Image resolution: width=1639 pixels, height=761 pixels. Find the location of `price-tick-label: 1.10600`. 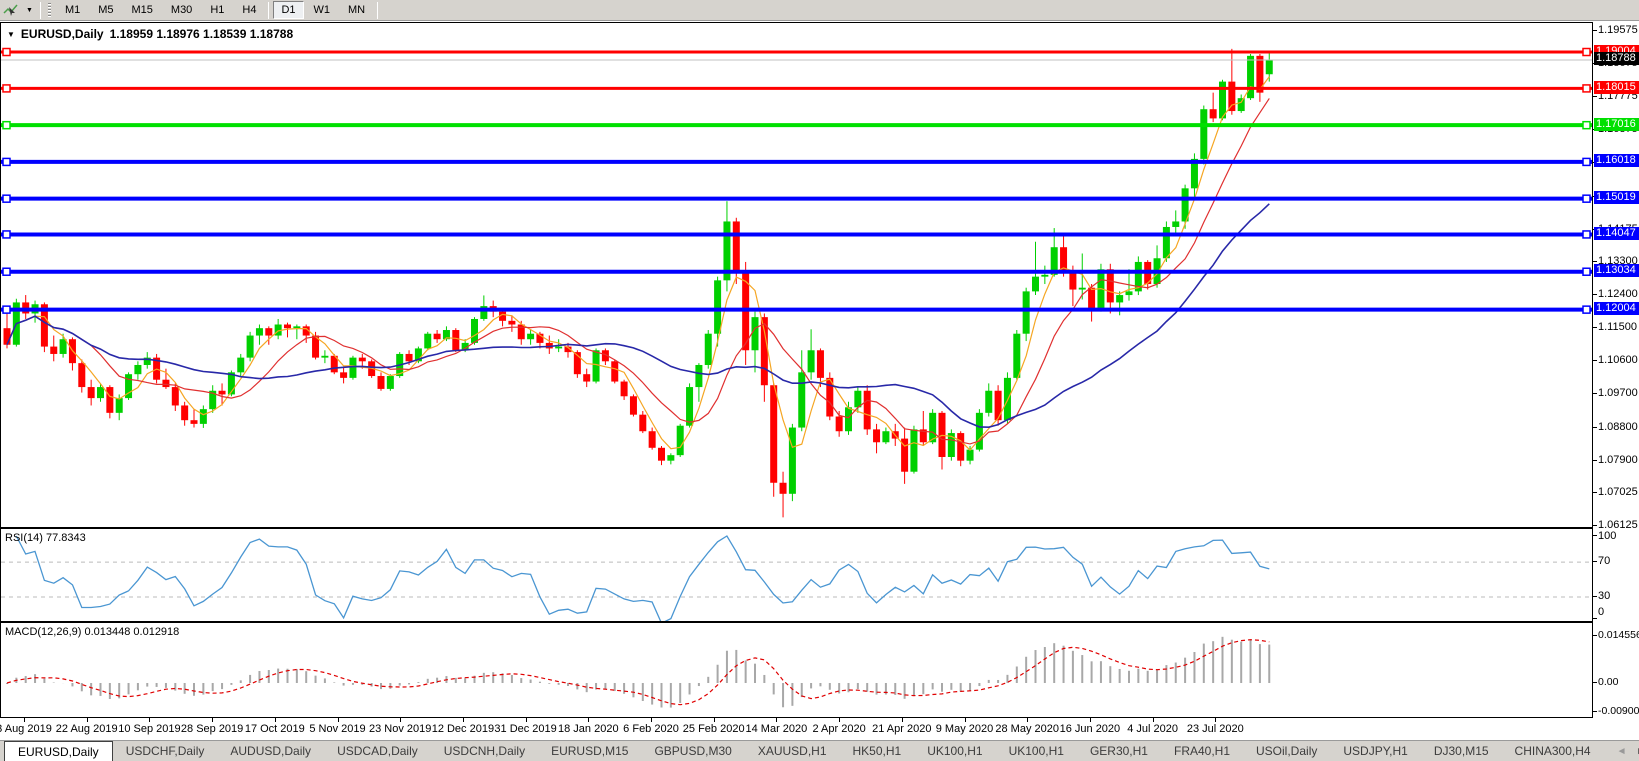

price-tick-label: 1.10600 is located at coordinates (1618, 360).